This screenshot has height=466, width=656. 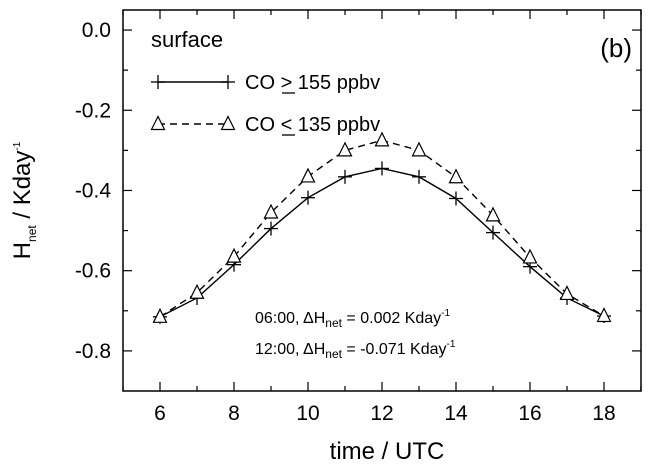 What do you see at coordinates (456, 413) in the screenshot?
I see `x-tick-label: 14` at bounding box center [456, 413].